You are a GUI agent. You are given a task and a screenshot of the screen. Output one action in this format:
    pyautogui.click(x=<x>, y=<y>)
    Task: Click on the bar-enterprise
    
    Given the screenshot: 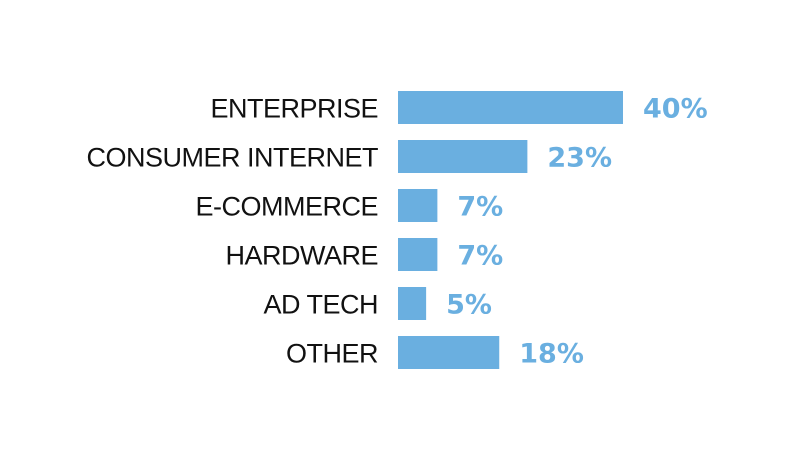 What is the action you would take?
    pyautogui.click(x=510, y=107)
    